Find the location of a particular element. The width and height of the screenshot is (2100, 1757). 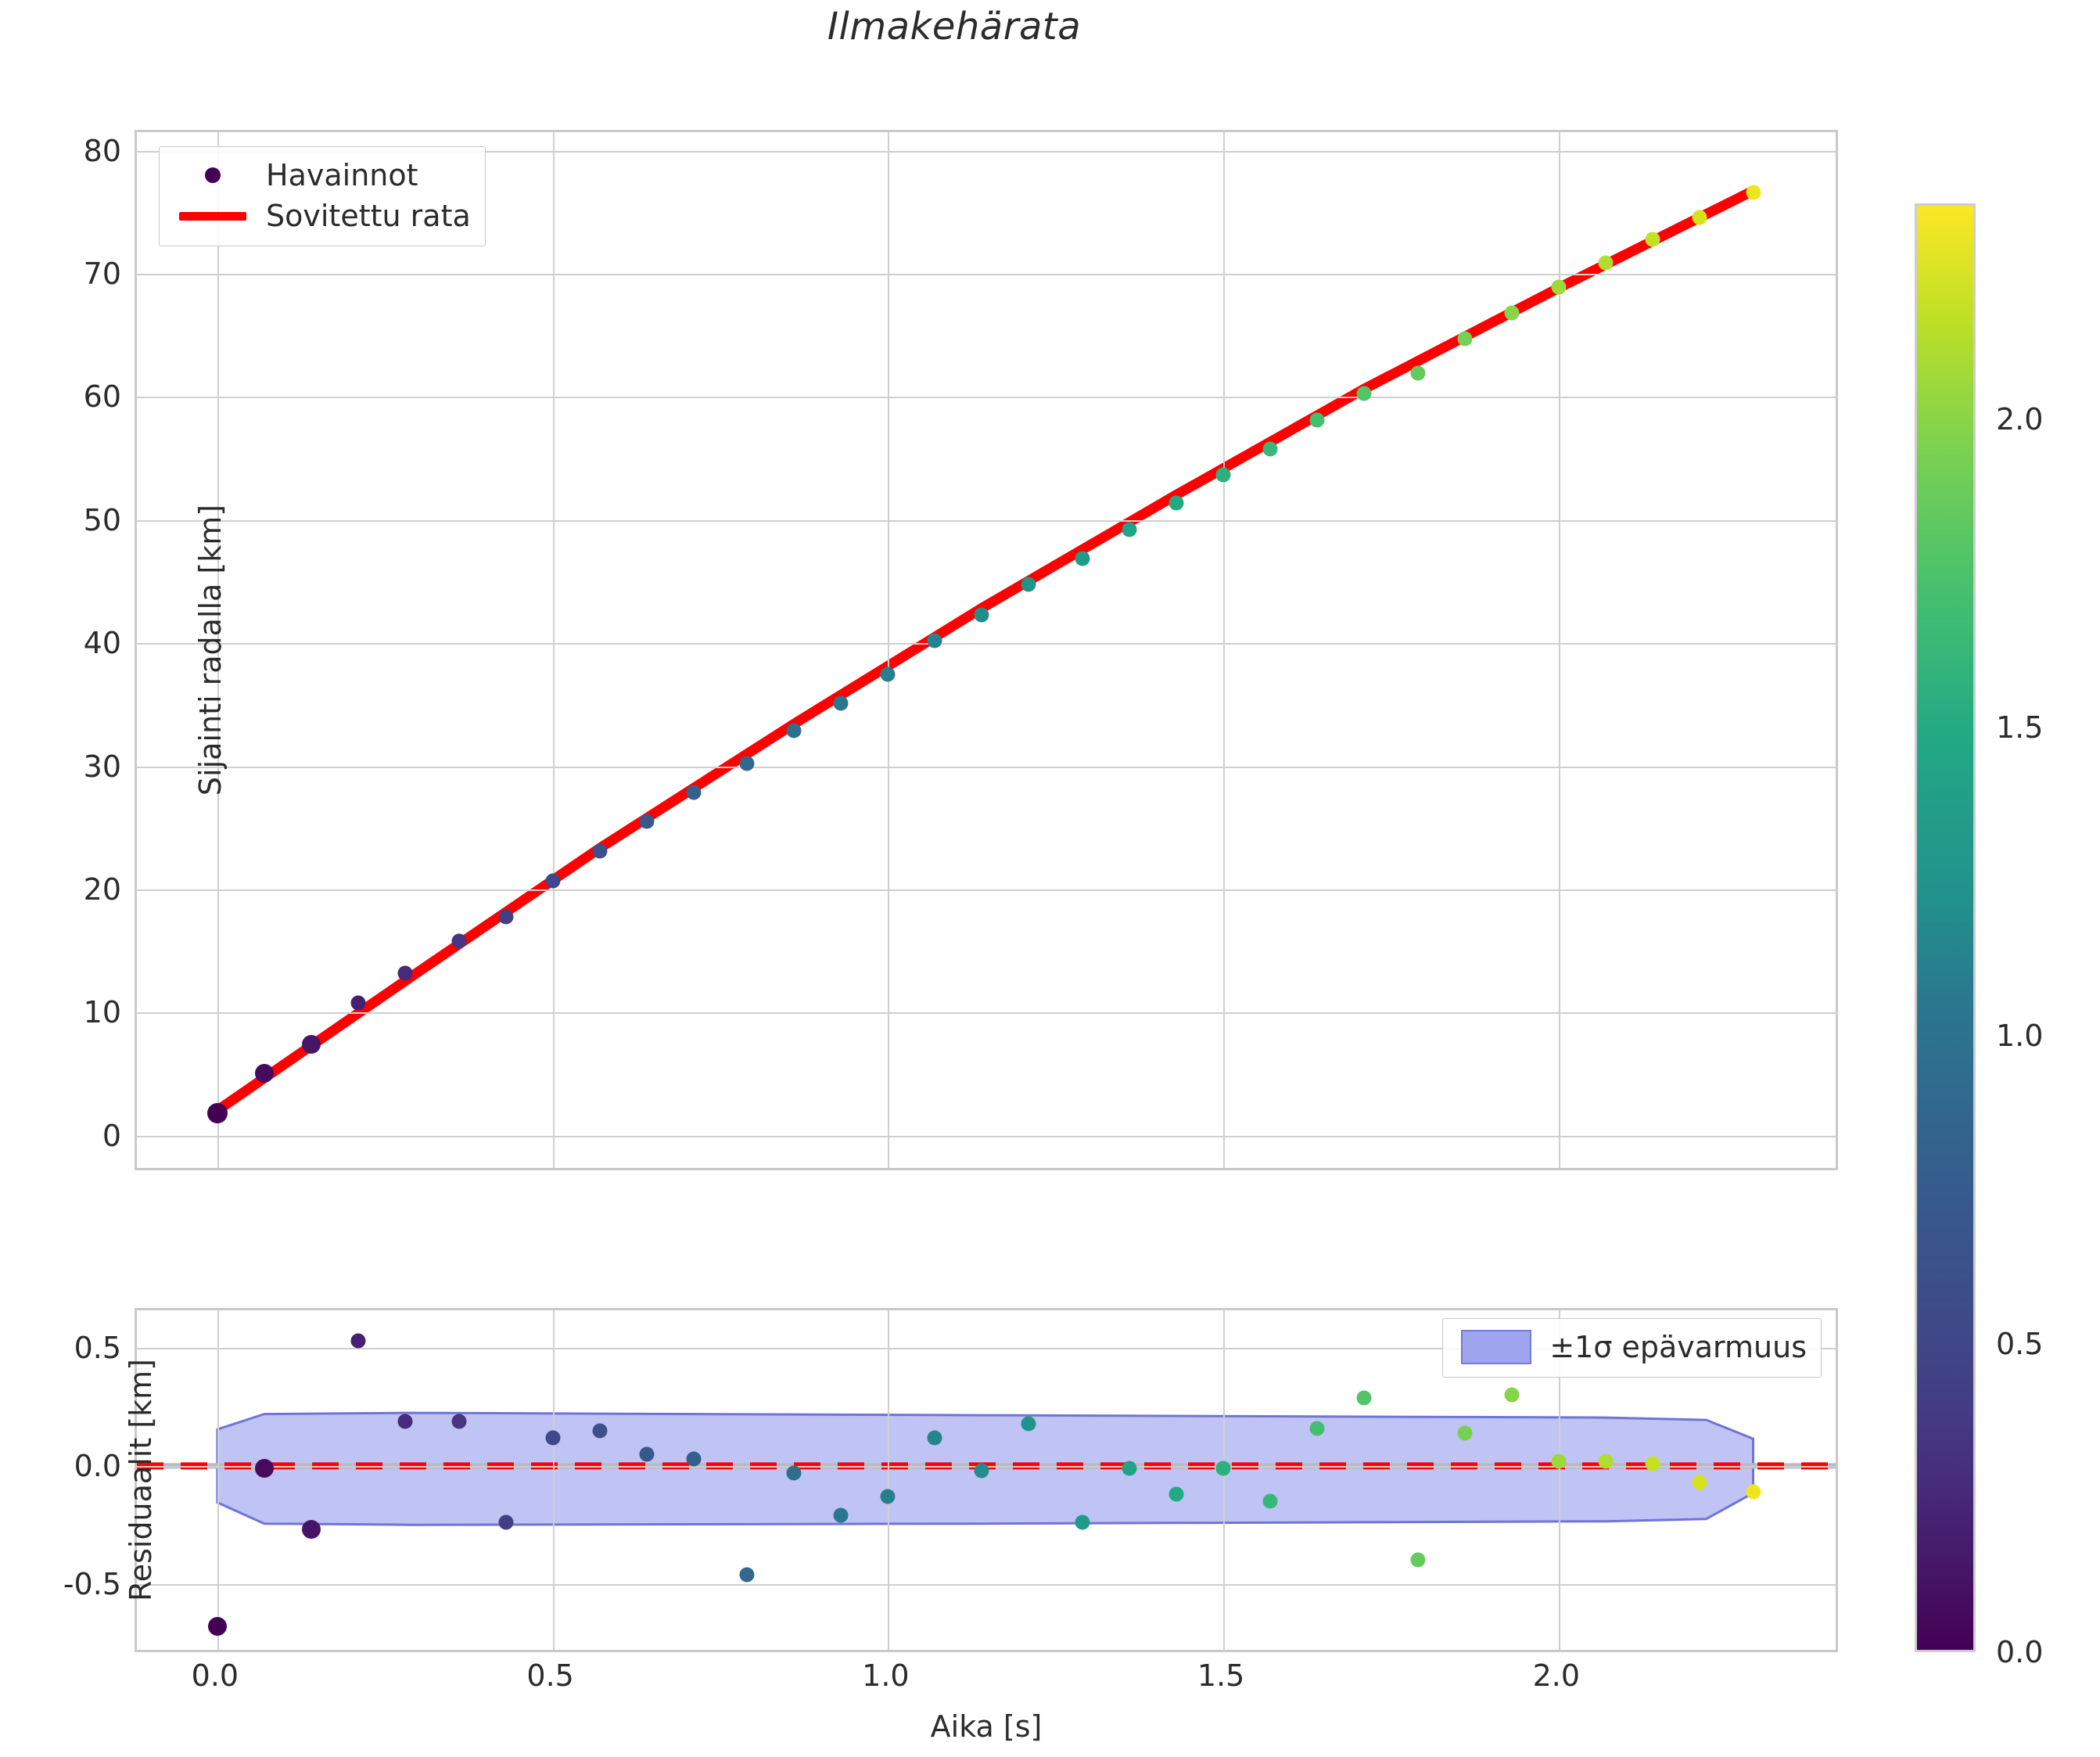

x-tick-label: 1.5 is located at coordinates (1221, 1676).